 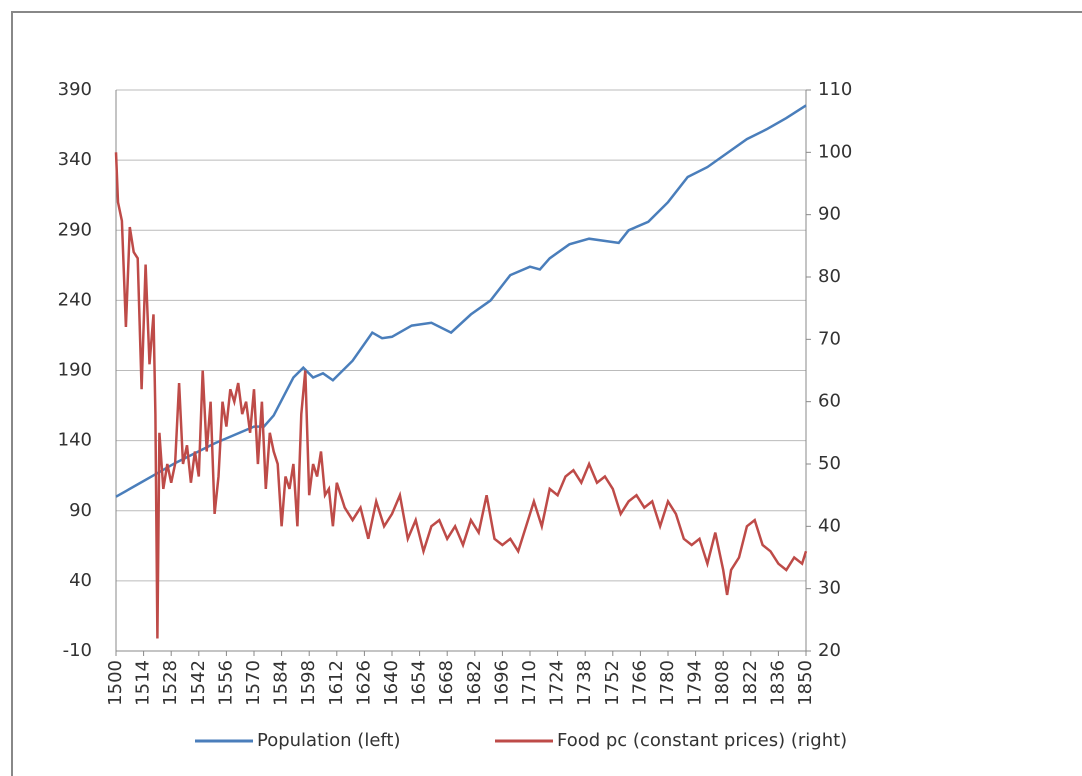 I want to click on x-tick-label: 1710, so click(x=529, y=683).